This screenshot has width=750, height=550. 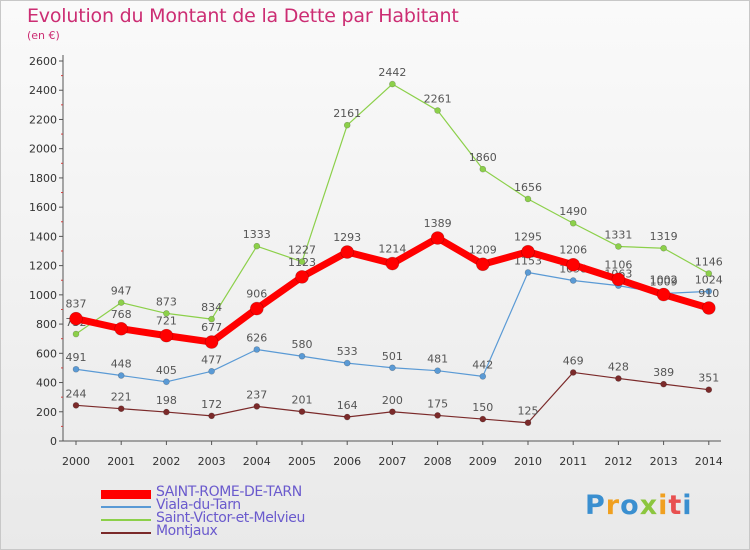 What do you see at coordinates (438, 461) in the screenshot?
I see `x-tick-label: 2008` at bounding box center [438, 461].